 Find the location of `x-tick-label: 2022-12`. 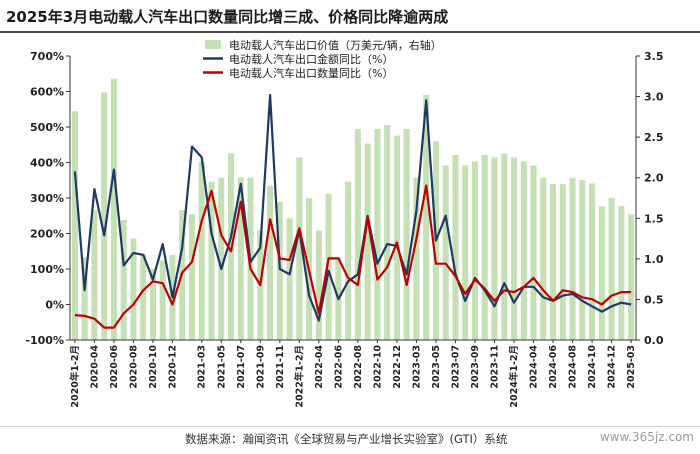

x-tick-label: 2022-12 is located at coordinates (397, 367).